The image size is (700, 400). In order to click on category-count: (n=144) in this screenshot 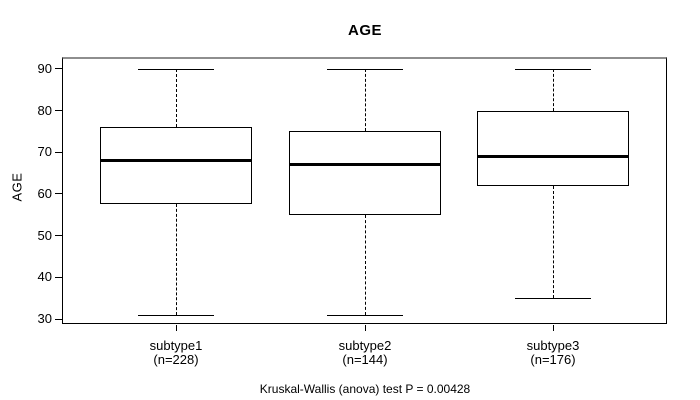, I will do `click(365, 359)`.